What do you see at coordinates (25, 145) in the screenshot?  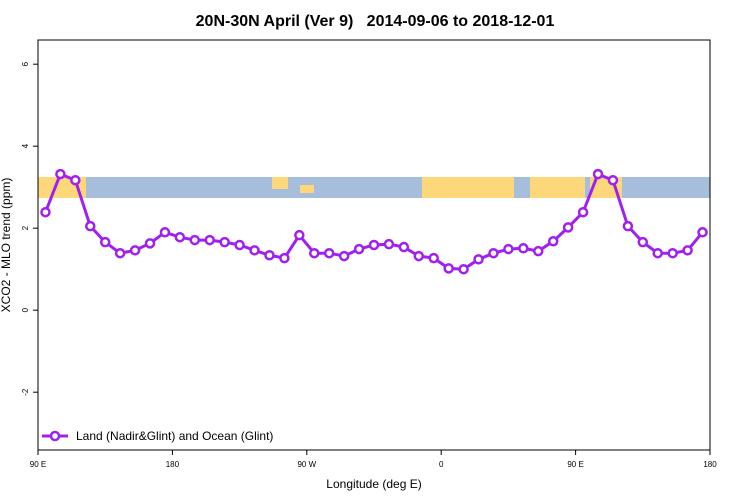 I see `y-tick-label: 4` at bounding box center [25, 145].